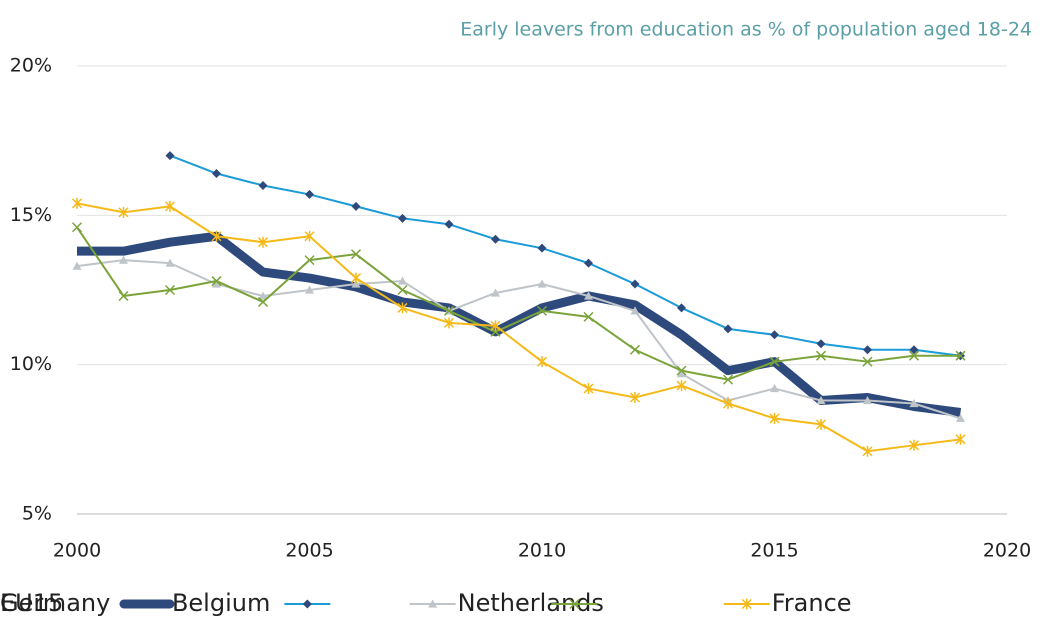 This screenshot has width=1042, height=620. I want to click on legend-label: EU15, so click(31, 603).